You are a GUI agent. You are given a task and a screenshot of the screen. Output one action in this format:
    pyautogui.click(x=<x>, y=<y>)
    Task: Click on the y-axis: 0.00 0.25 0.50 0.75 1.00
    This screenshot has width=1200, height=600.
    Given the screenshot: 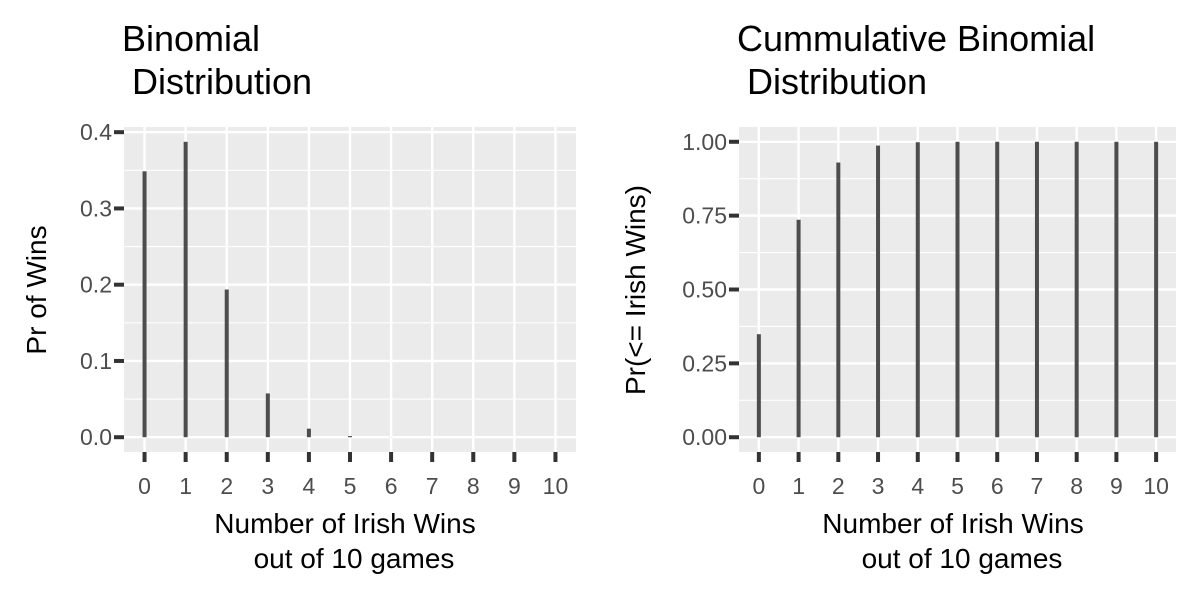 What is the action you would take?
    pyautogui.click(x=710, y=289)
    